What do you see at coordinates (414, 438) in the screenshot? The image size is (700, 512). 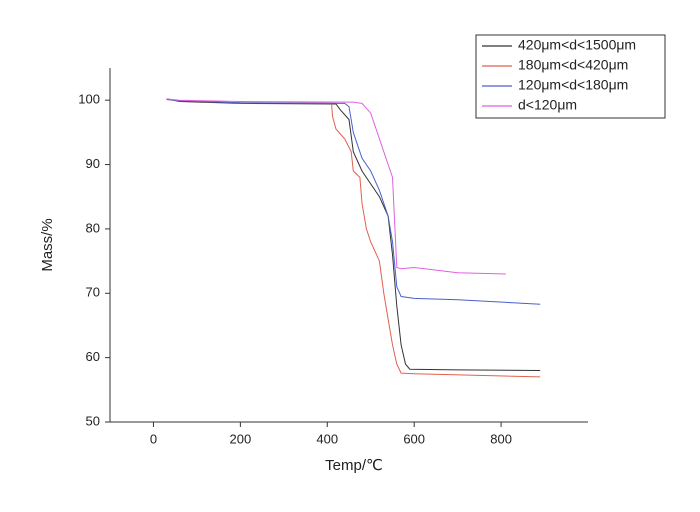 I see `x-tick-label: 600` at bounding box center [414, 438].